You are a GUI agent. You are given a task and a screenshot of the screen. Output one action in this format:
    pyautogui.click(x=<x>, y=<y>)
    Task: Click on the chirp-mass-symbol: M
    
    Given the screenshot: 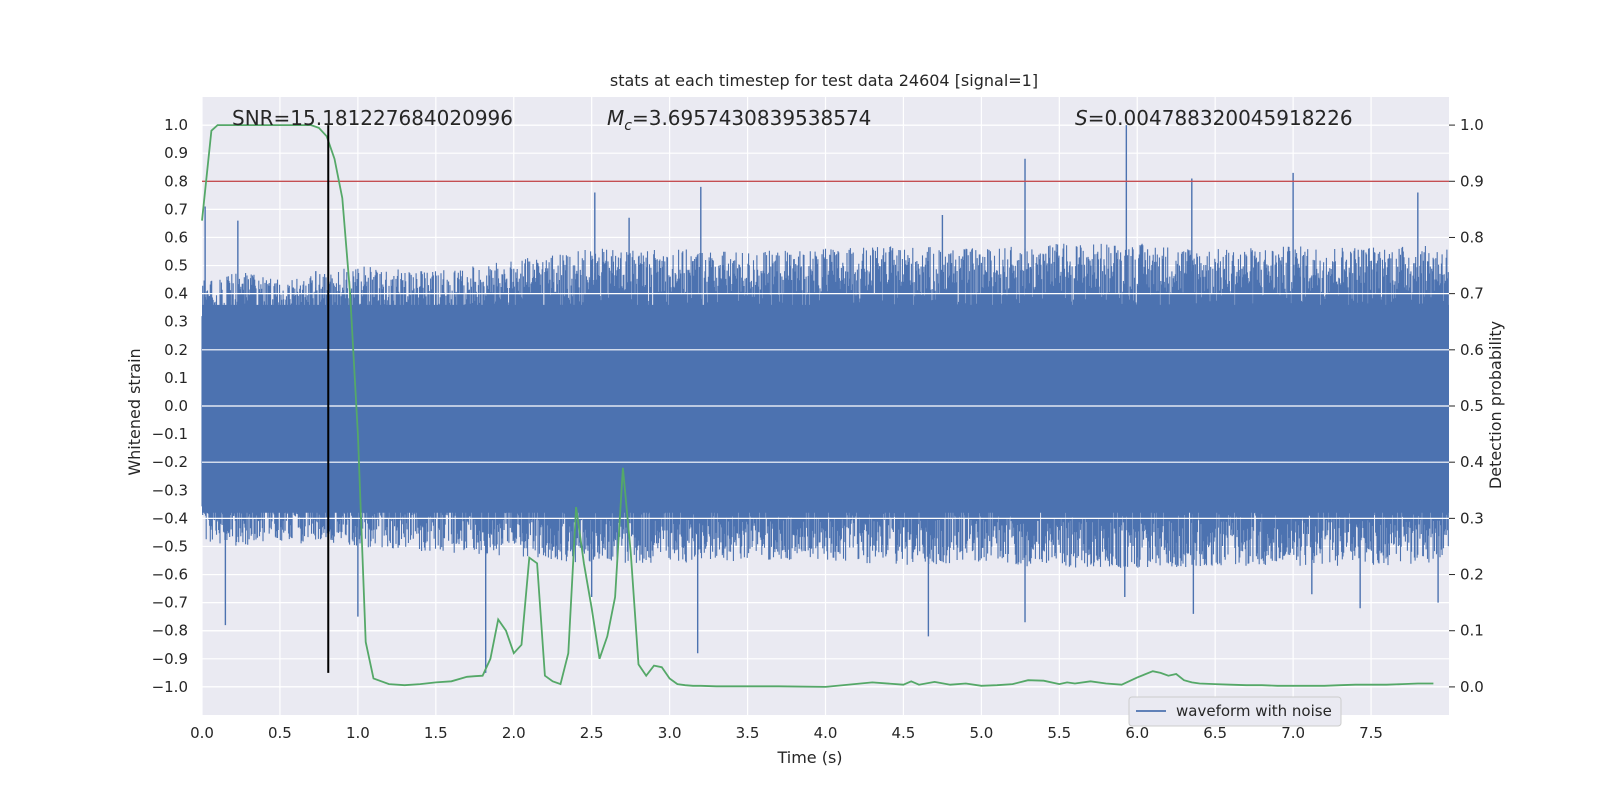 What is the action you would take?
    pyautogui.click(x=615, y=118)
    